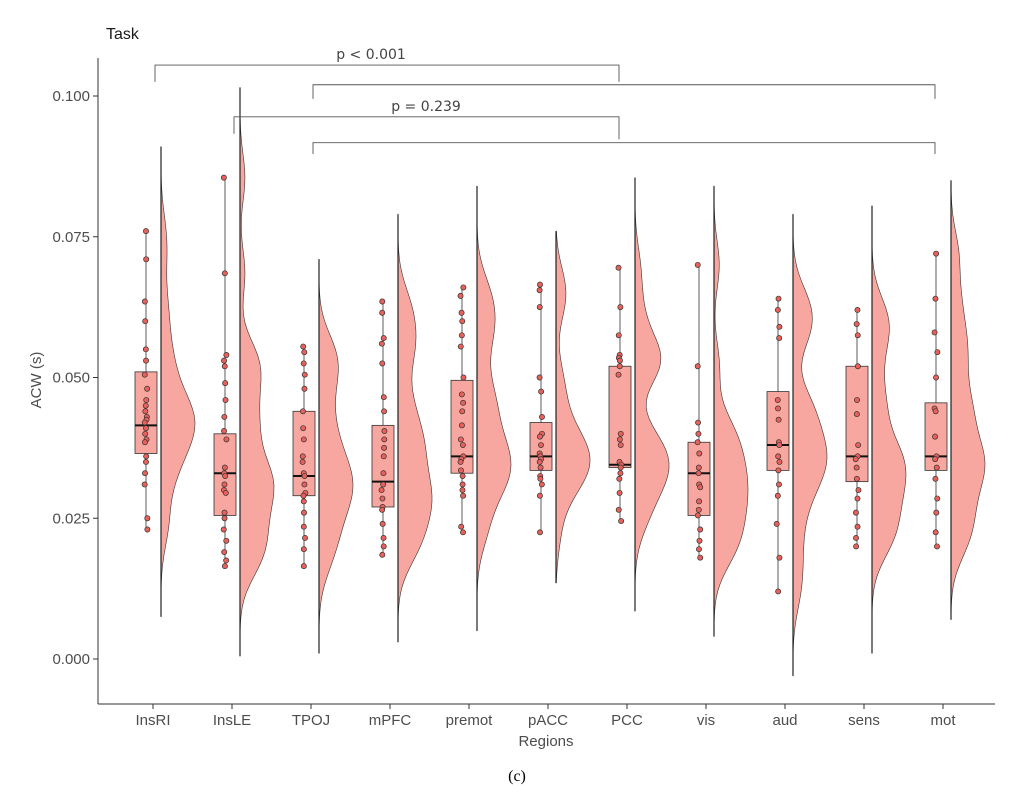 The width and height of the screenshot is (1034, 792). What do you see at coordinates (706, 720) in the screenshot?
I see `x-tick-label: vis` at bounding box center [706, 720].